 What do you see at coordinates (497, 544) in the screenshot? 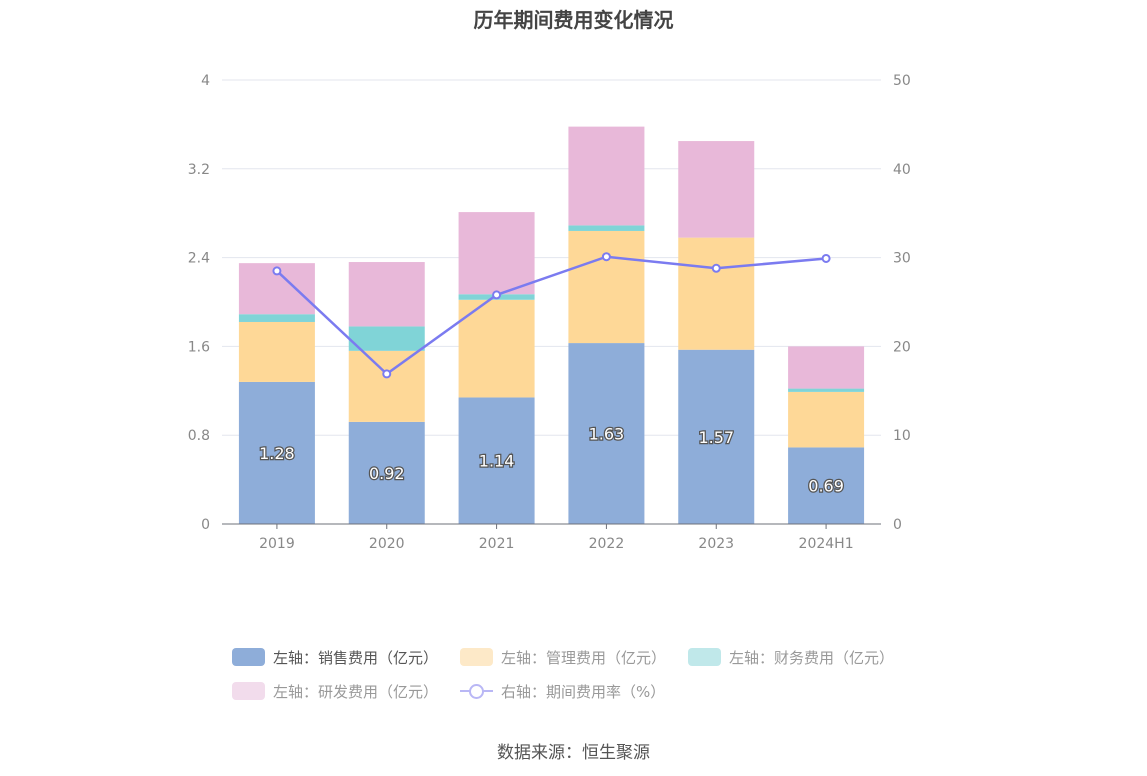
I see `x-axis-tick-label: 2021` at bounding box center [497, 544].